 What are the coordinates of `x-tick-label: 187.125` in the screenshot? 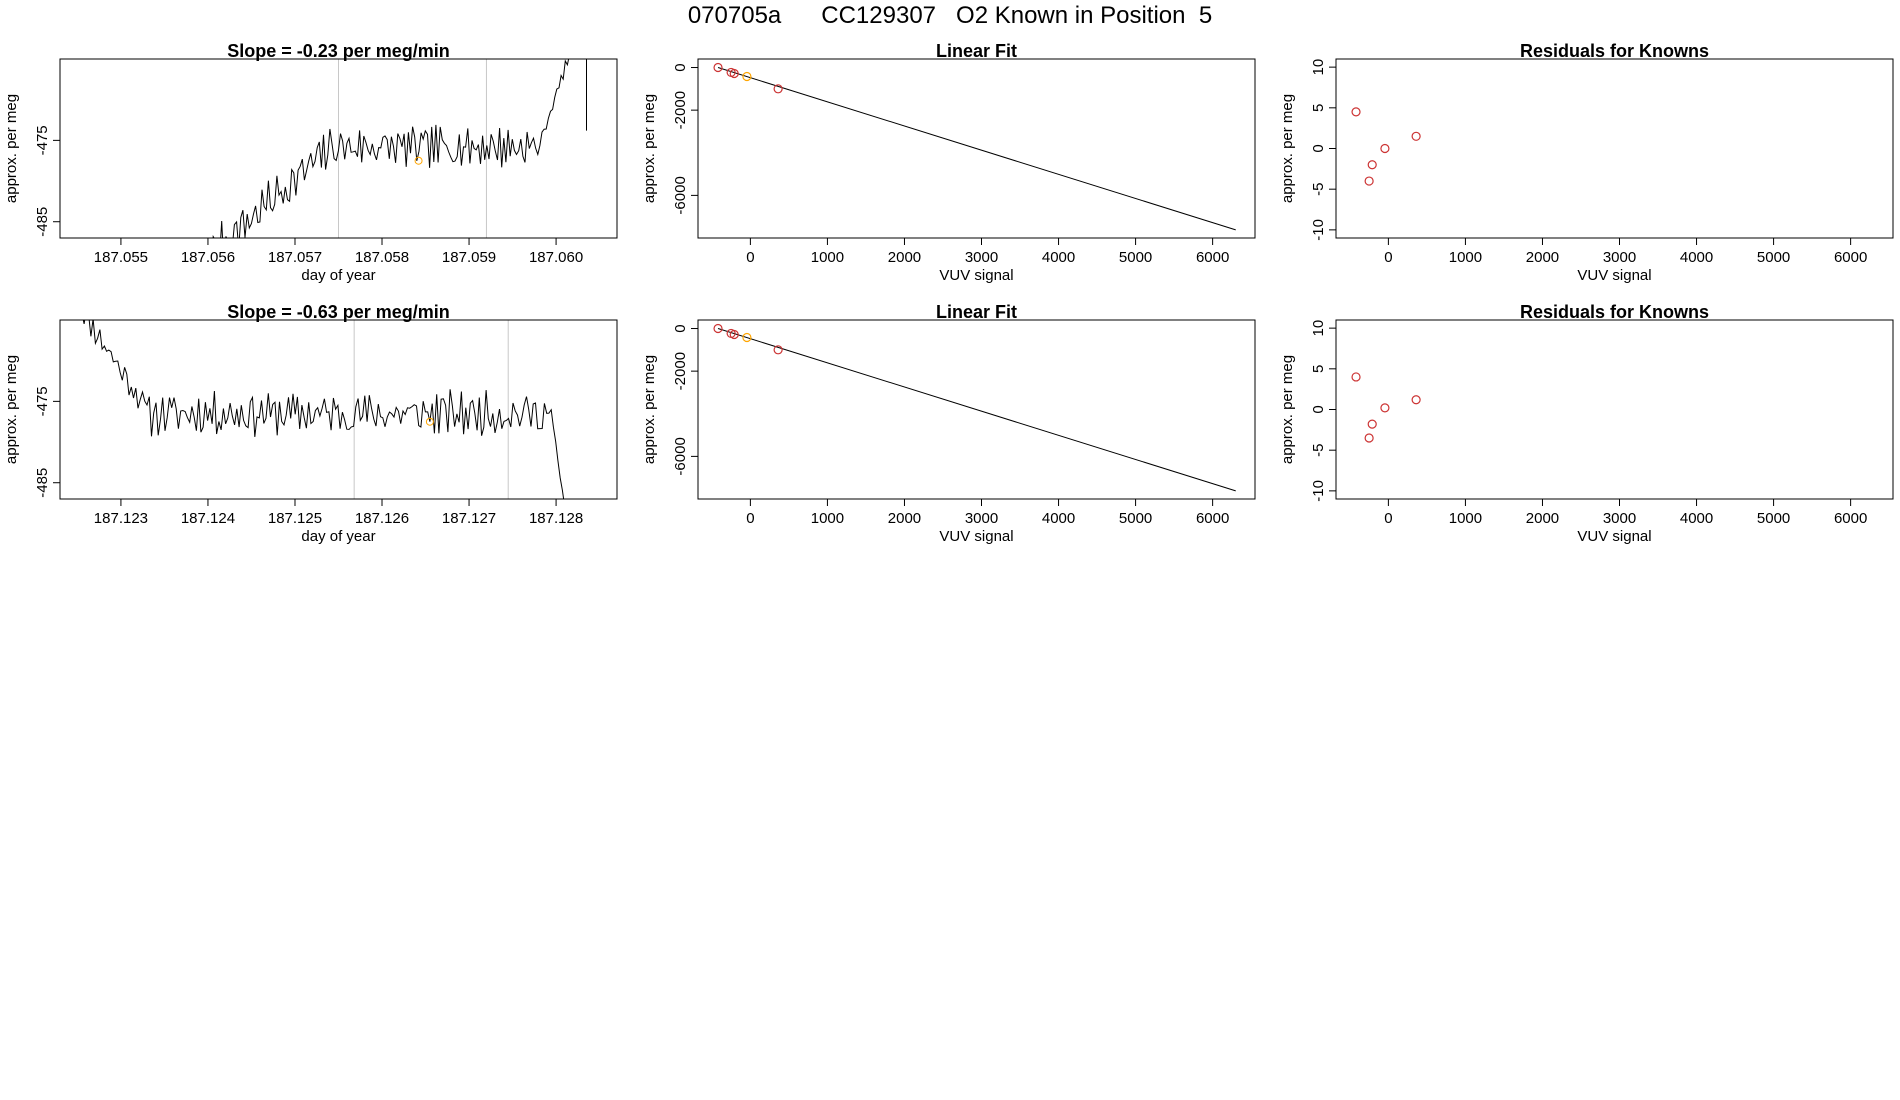 It's located at (295, 518).